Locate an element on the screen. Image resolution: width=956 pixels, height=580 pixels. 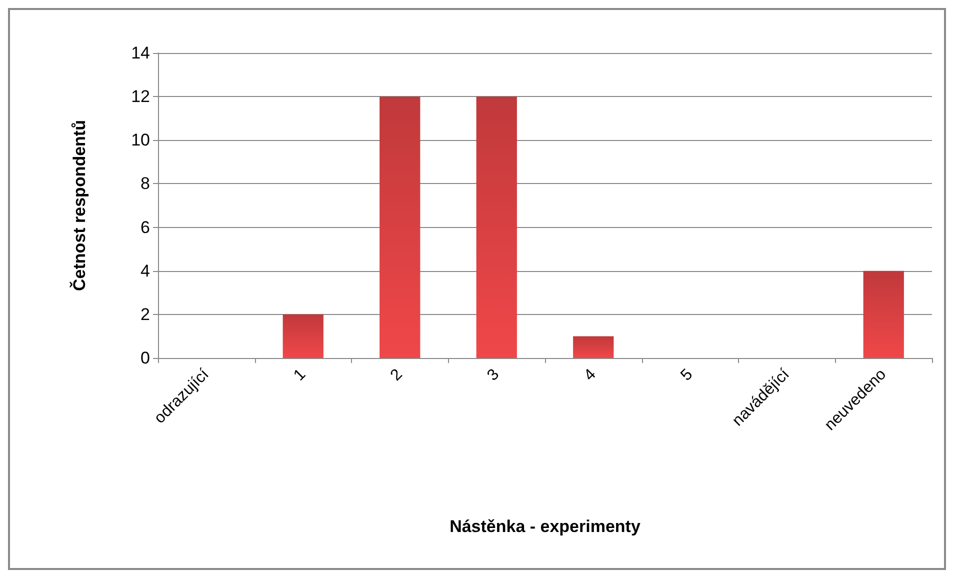
y-tick-label: 4 is located at coordinates (145, 270).